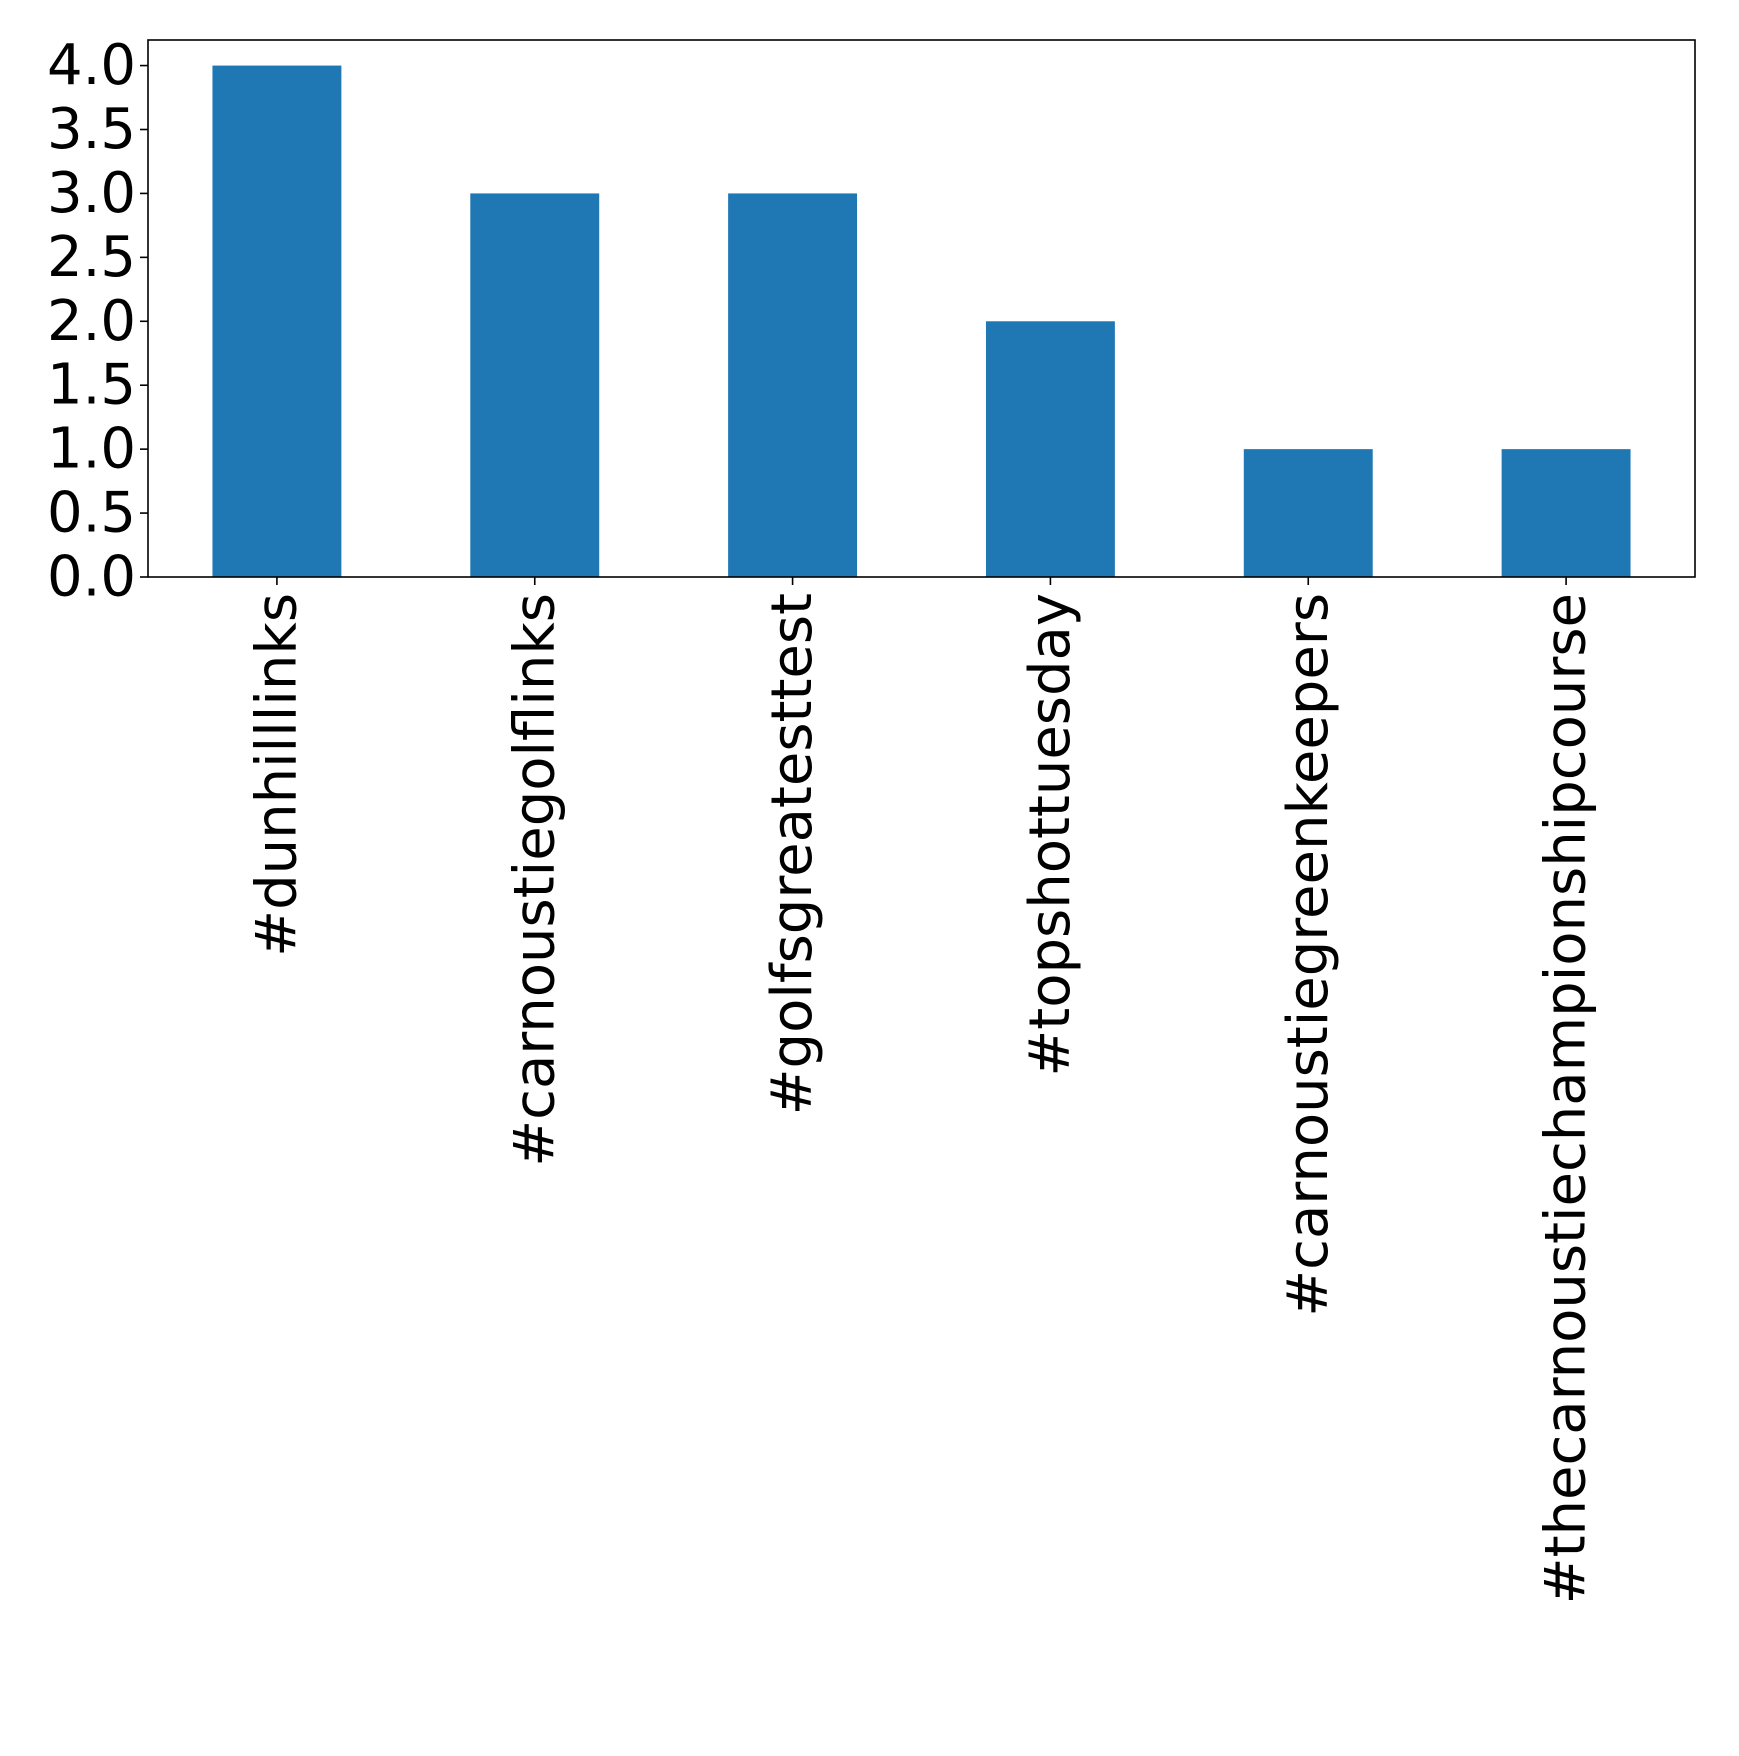 The image size is (1739, 1756). I want to click on y-tick-label-5: 2.5, so click(91, 257).